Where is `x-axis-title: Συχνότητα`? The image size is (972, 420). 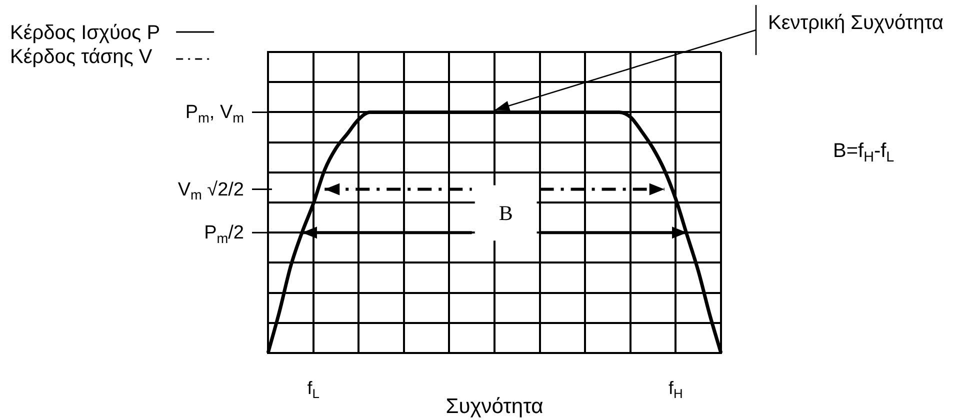 x-axis-title: Συχνότητα is located at coordinates (495, 406).